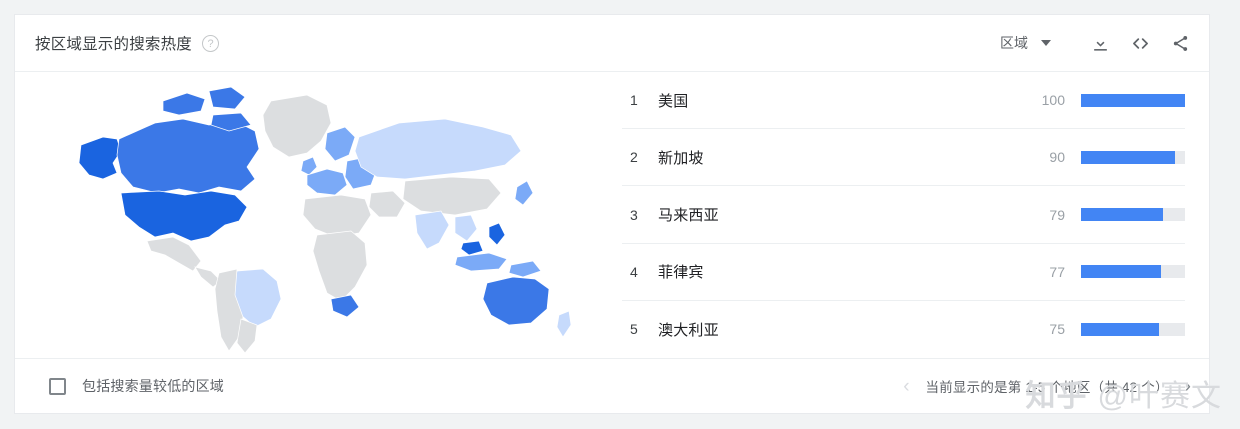 The image size is (1240, 429). Describe the element at coordinates (465, 228) in the screenshot. I see `map-region-indochina` at that location.